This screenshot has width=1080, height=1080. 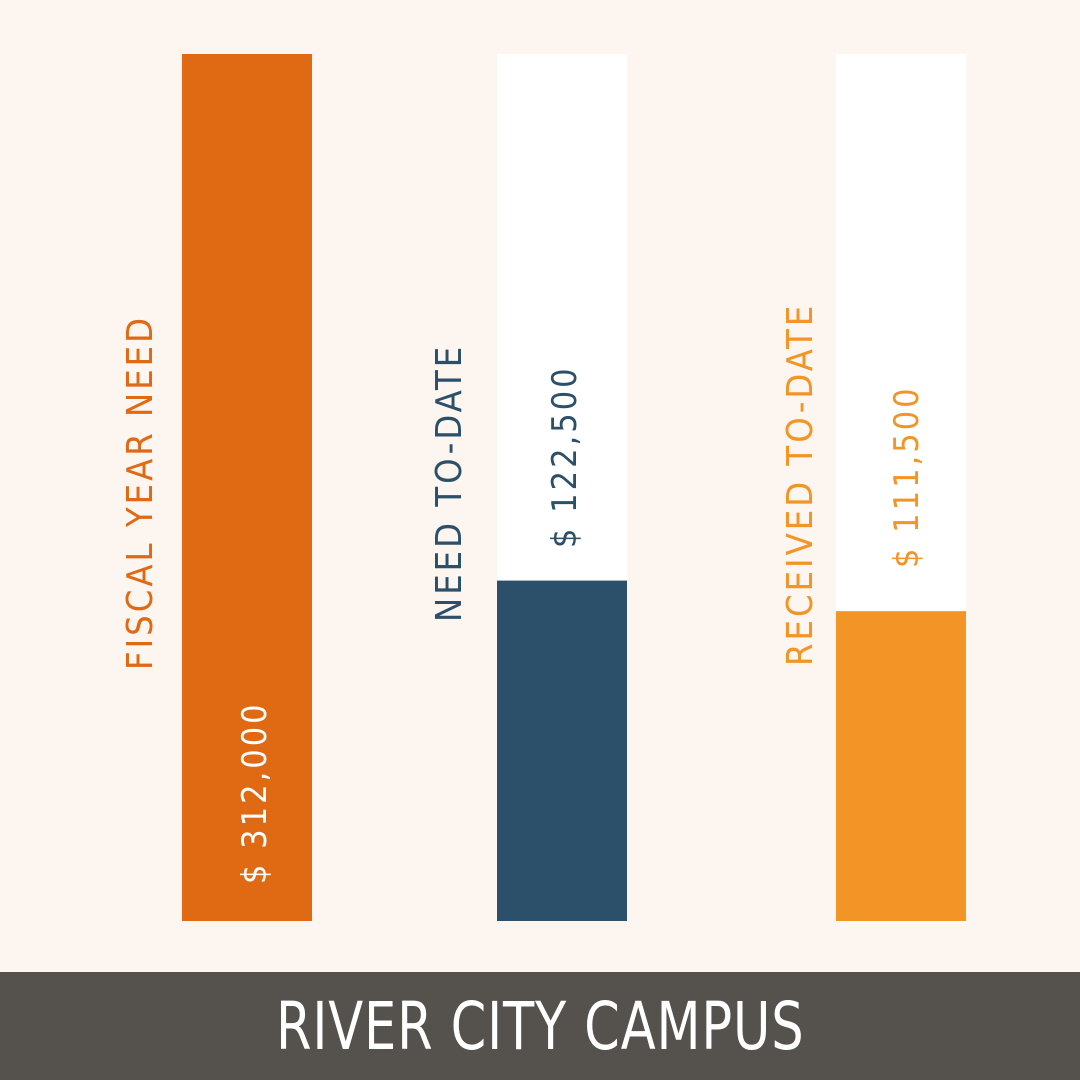 What do you see at coordinates (800, 484) in the screenshot?
I see `category-label-received-to-date: RECEIVED TO-DATE` at bounding box center [800, 484].